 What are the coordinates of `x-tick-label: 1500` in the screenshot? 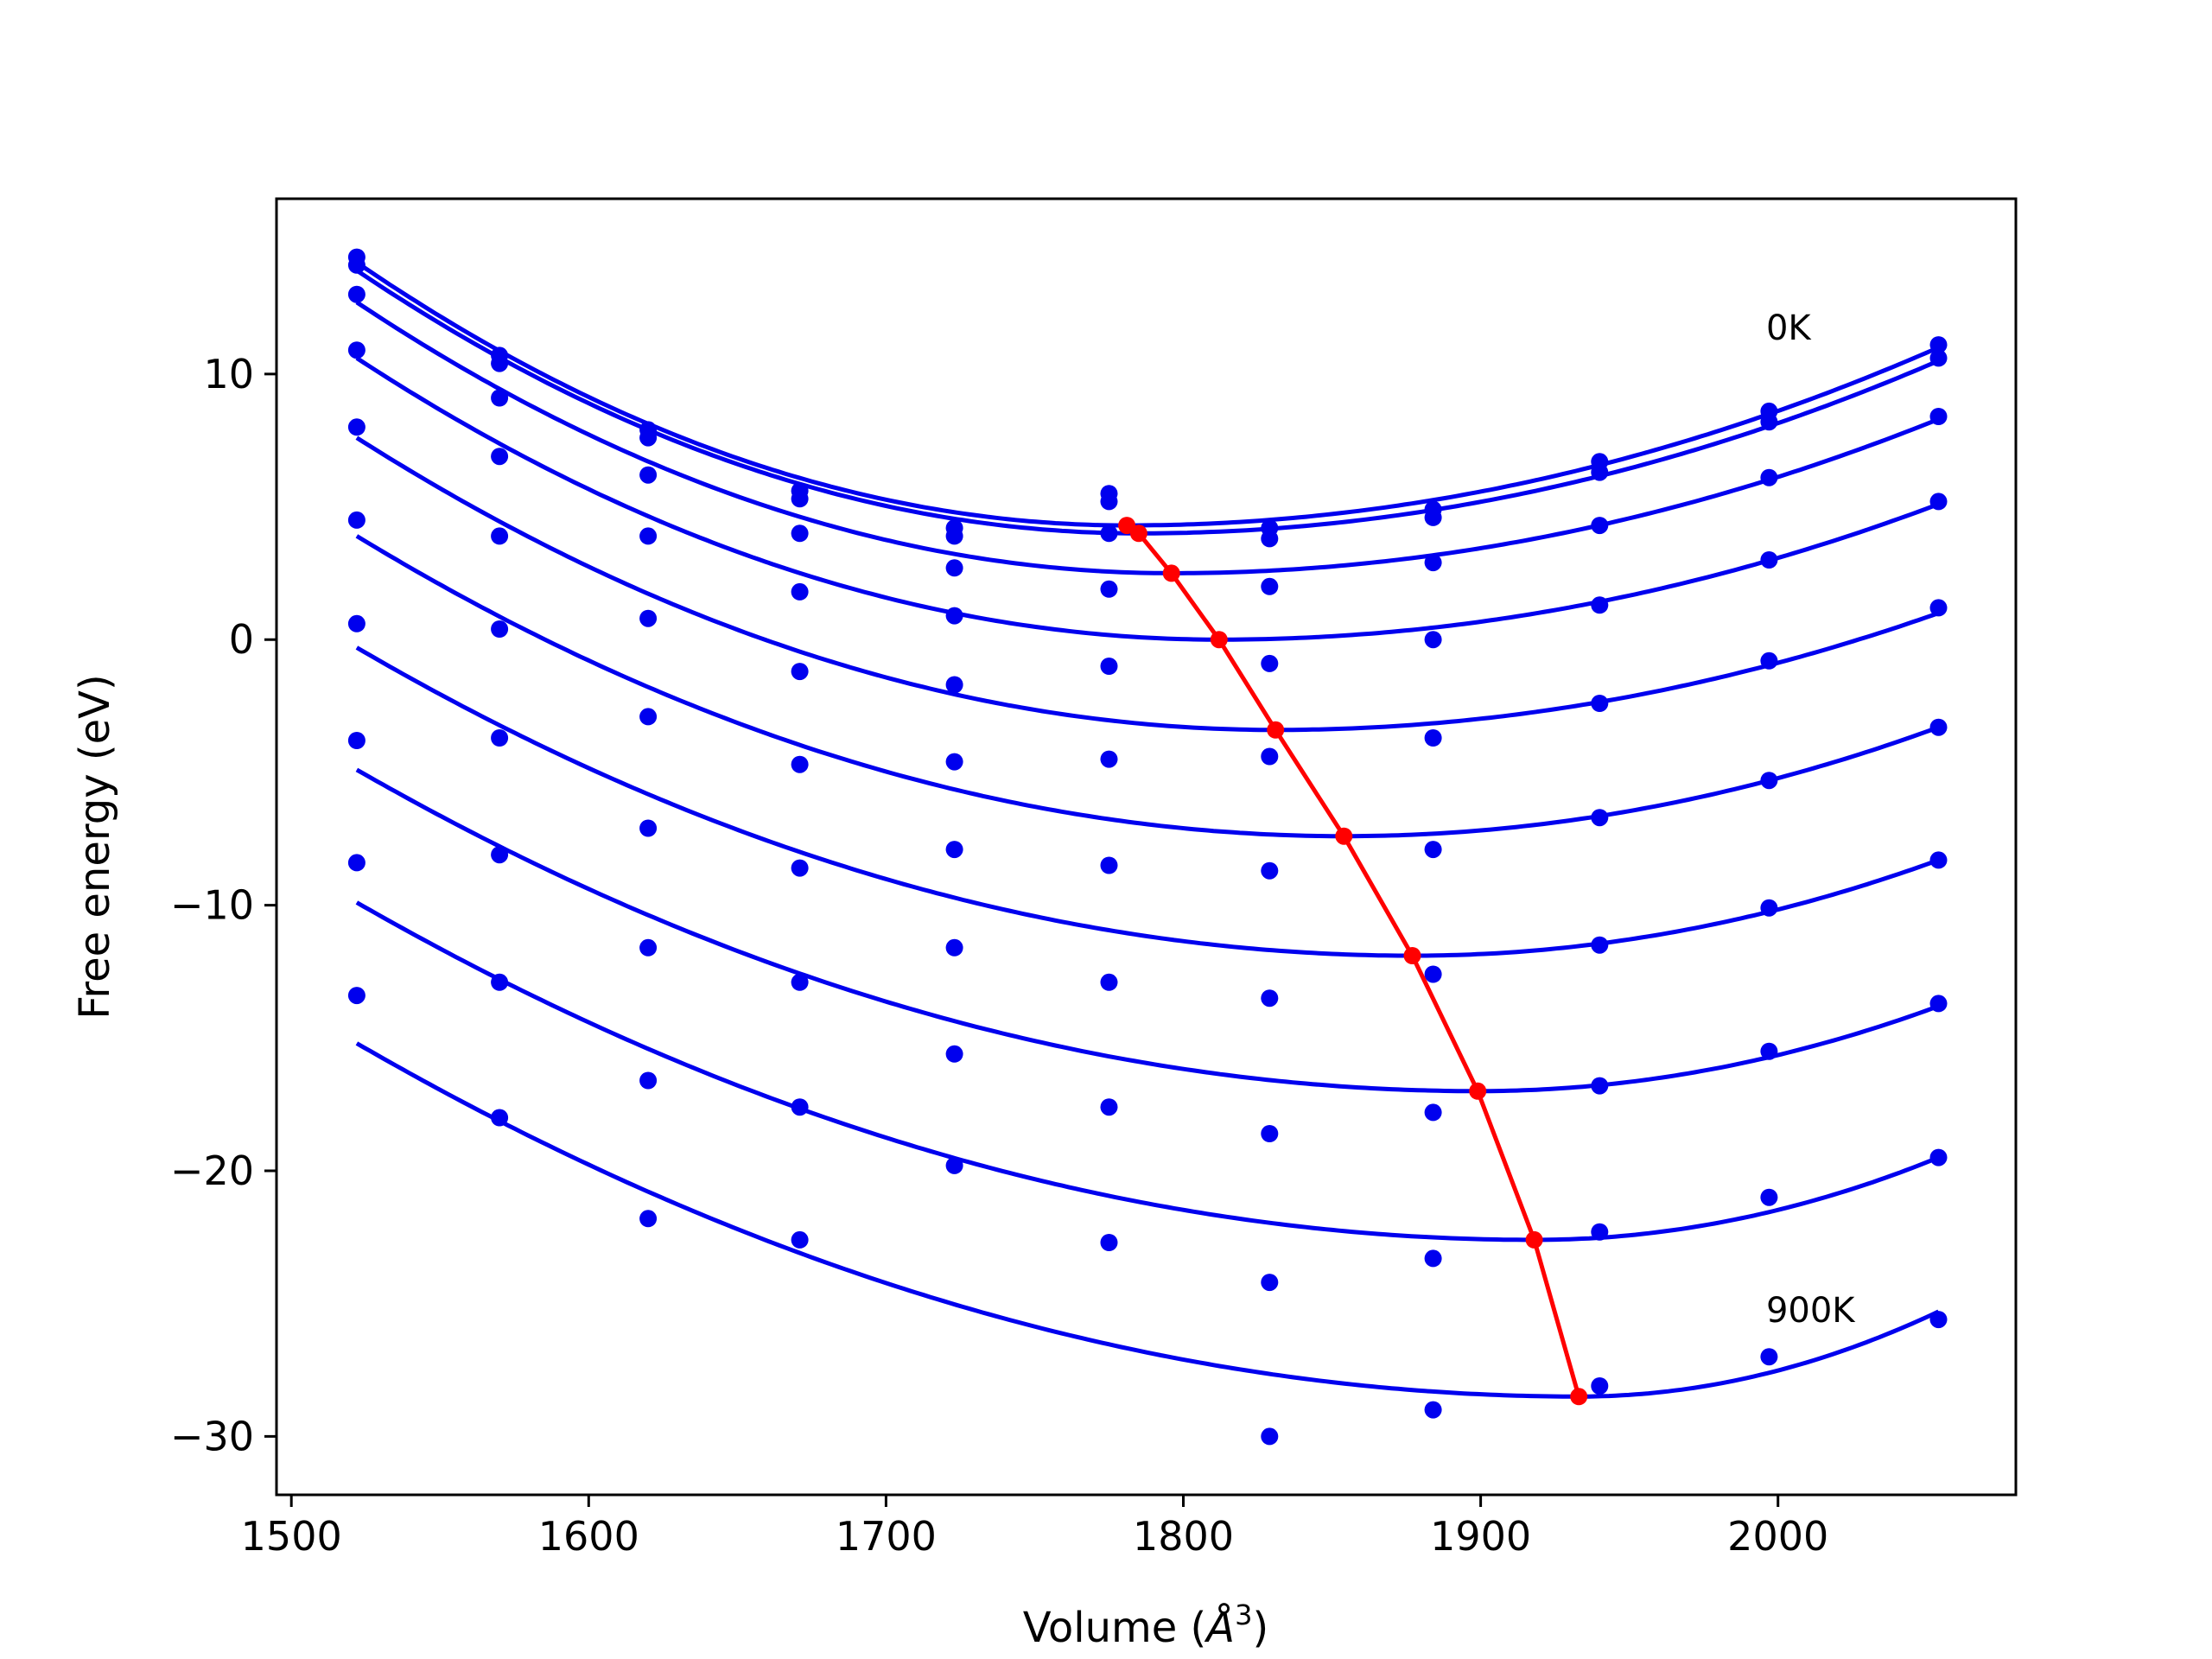 It's located at (291, 1536).